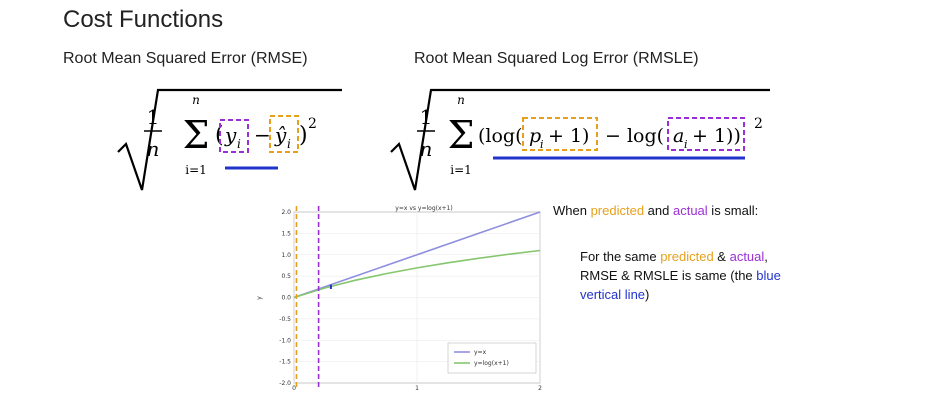  What do you see at coordinates (678, 136) in the screenshot?
I see `rmsle-actual-term: a` at bounding box center [678, 136].